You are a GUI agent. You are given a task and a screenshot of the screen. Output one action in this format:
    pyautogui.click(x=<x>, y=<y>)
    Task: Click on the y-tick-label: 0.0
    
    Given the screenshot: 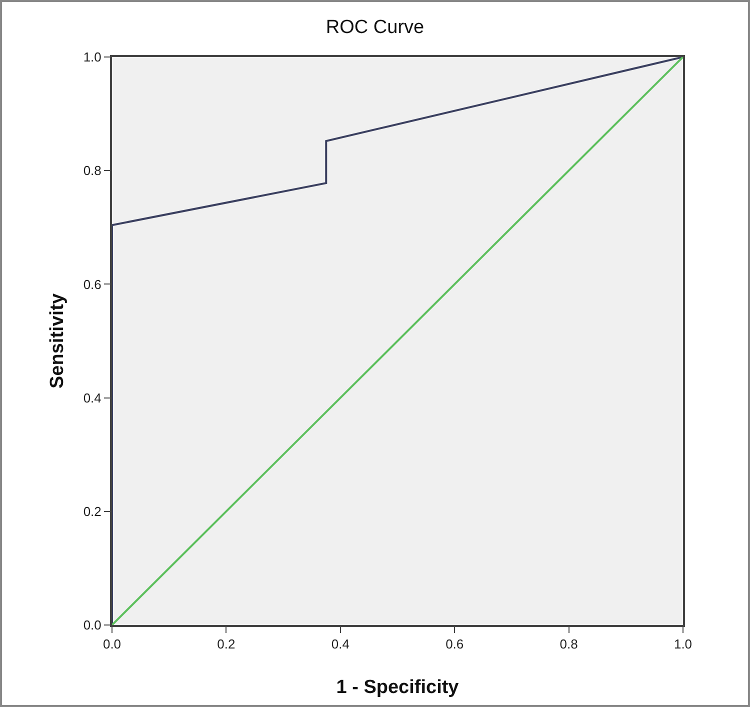 What is the action you would take?
    pyautogui.click(x=92, y=625)
    